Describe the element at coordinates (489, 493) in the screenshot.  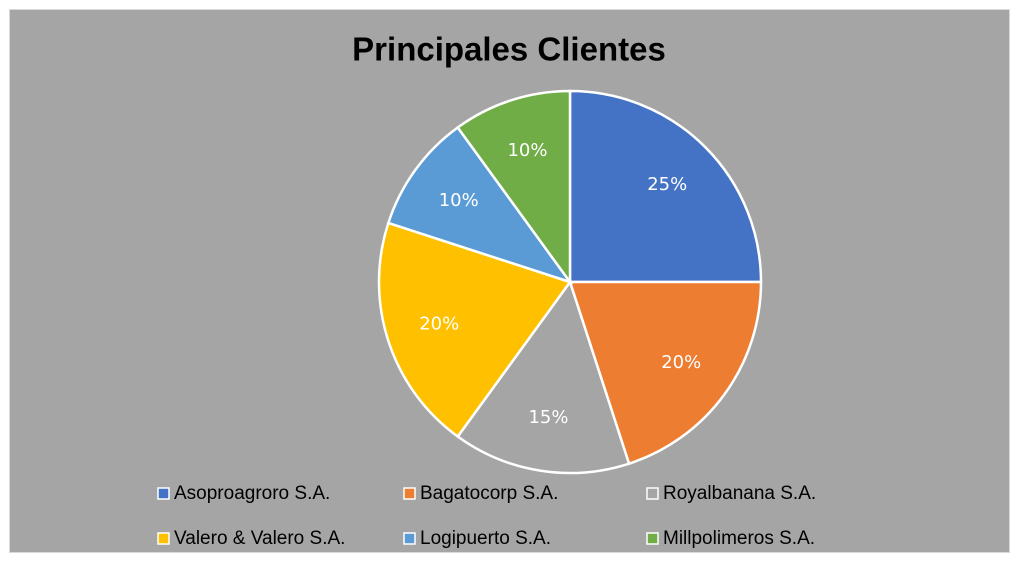
I see `legend-label: Bagatocorp S.A.` at that location.